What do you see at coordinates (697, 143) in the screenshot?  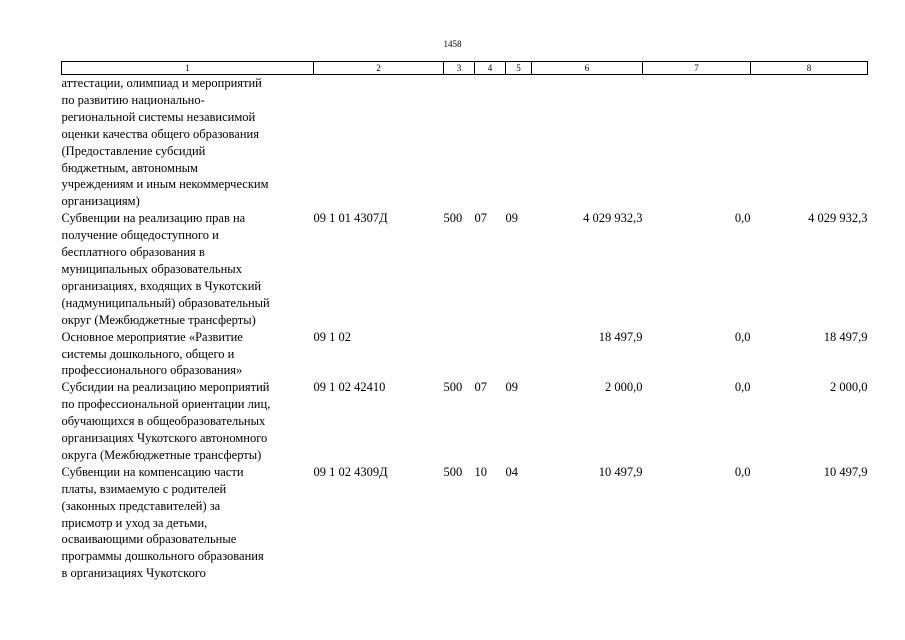 I see `row-change` at bounding box center [697, 143].